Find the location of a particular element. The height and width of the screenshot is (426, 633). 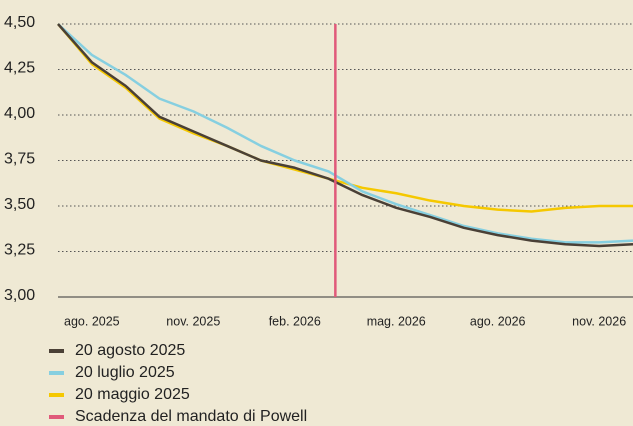

x-tick-label: nov. 2026 is located at coordinates (599, 321).